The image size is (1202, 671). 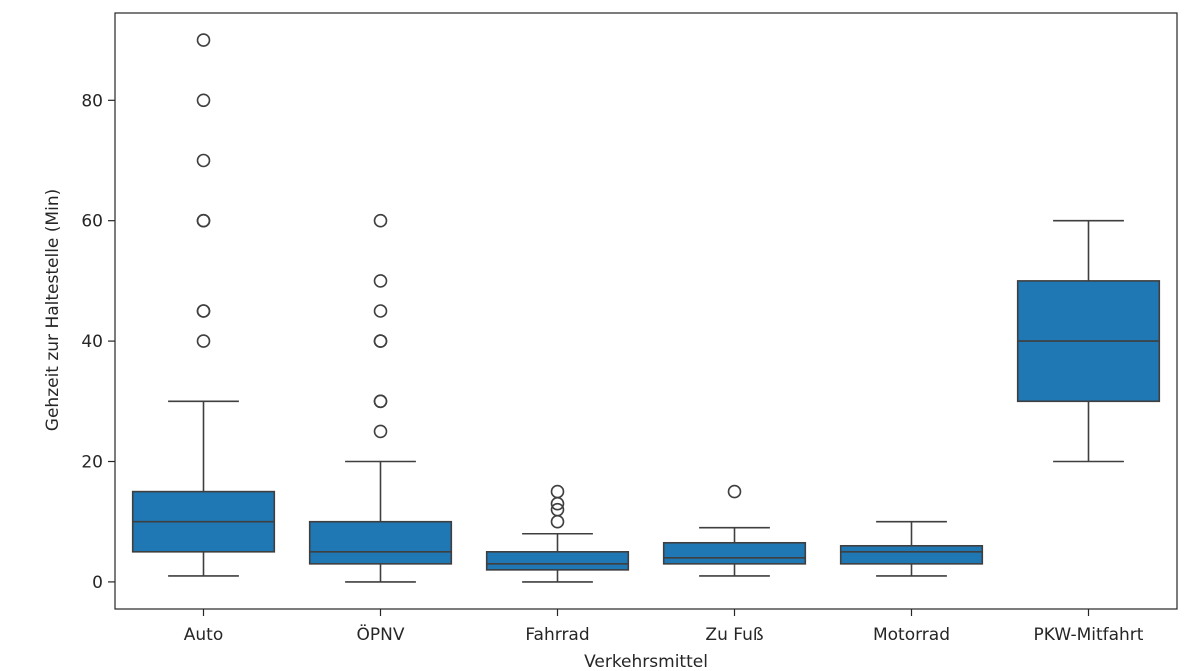 What do you see at coordinates (92, 222) in the screenshot?
I see `y-tick-label: 60` at bounding box center [92, 222].